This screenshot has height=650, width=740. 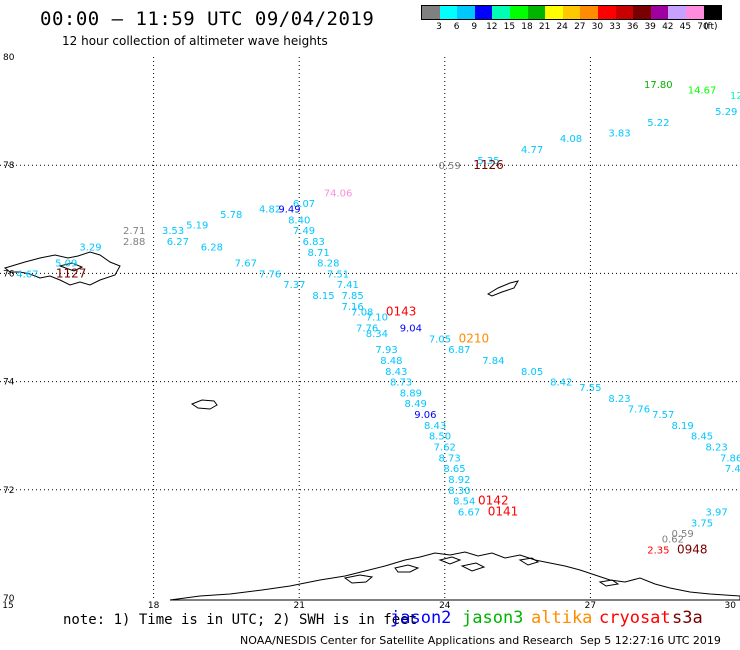 I want to click on pass-time-label: 0210, so click(x=474, y=338).